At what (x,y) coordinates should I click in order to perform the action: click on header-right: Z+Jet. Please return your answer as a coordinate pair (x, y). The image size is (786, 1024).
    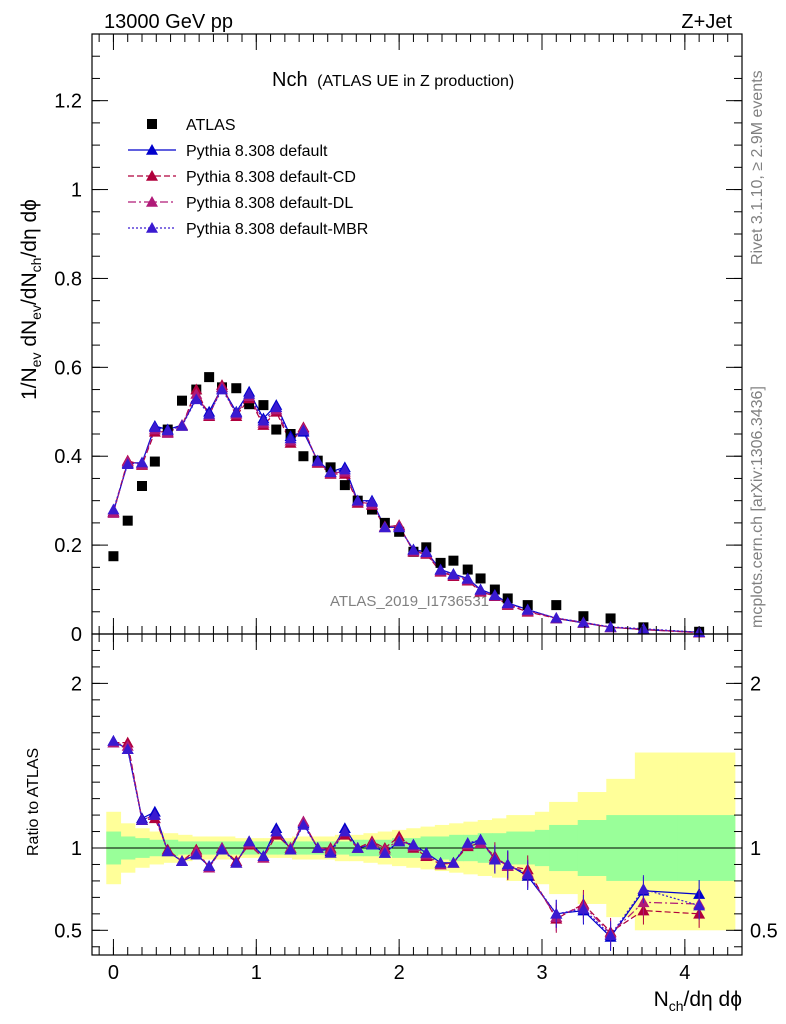
    Looking at the image, I should click on (706, 22).